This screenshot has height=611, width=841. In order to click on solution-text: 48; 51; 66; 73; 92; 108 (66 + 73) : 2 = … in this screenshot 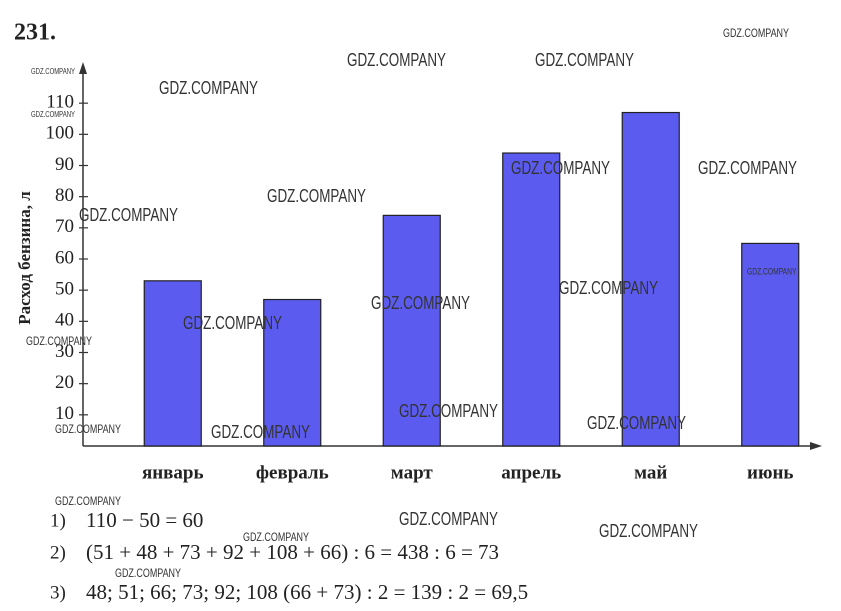, I will do `click(307, 592)`.